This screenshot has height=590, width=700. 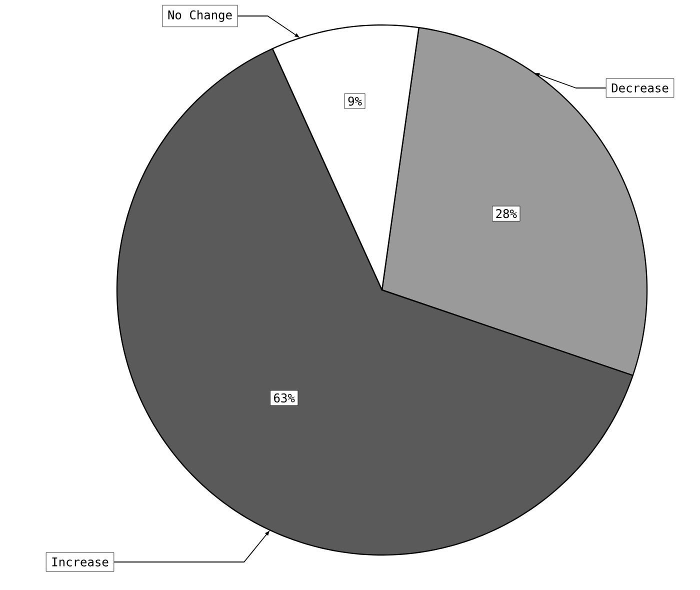 I want to click on slice-label: No Change, so click(x=200, y=16).